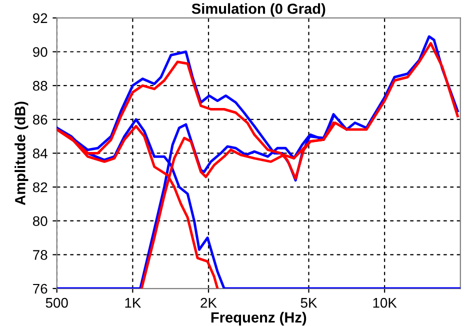 This screenshot has width=466, height=326. Describe the element at coordinates (21, 154) in the screenshot. I see `y-axis-title: Amplitude (dB)` at that location.